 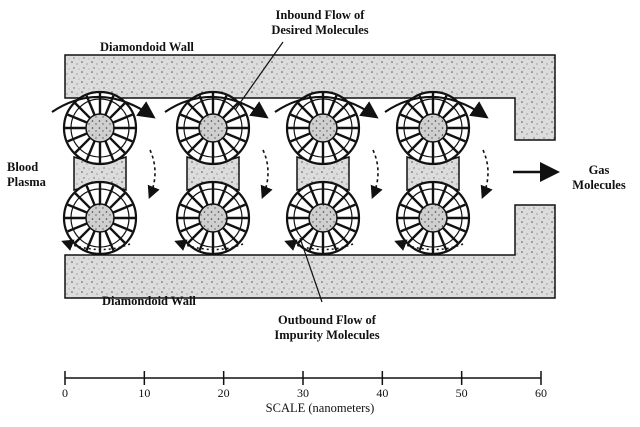 I want to click on outbound-label-line1: Outbound Flow of, so click(x=327, y=320).